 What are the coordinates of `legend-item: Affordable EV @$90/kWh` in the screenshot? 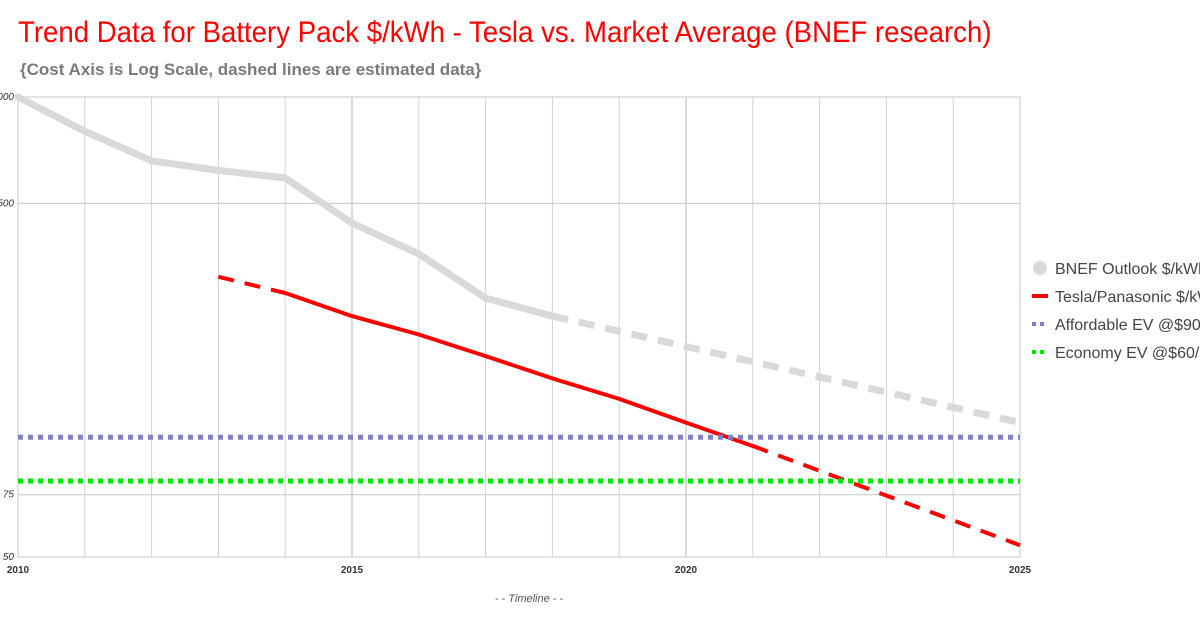 It's located at (1116, 325).